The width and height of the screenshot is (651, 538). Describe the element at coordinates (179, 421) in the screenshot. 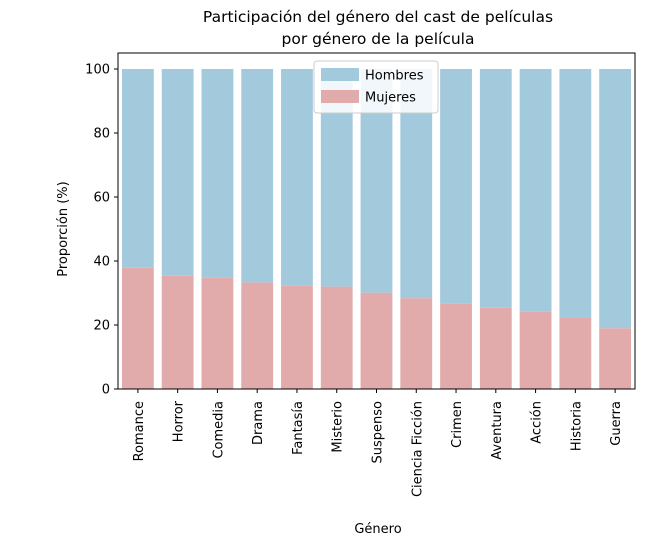

I see `x-tick-label: Horror` at that location.